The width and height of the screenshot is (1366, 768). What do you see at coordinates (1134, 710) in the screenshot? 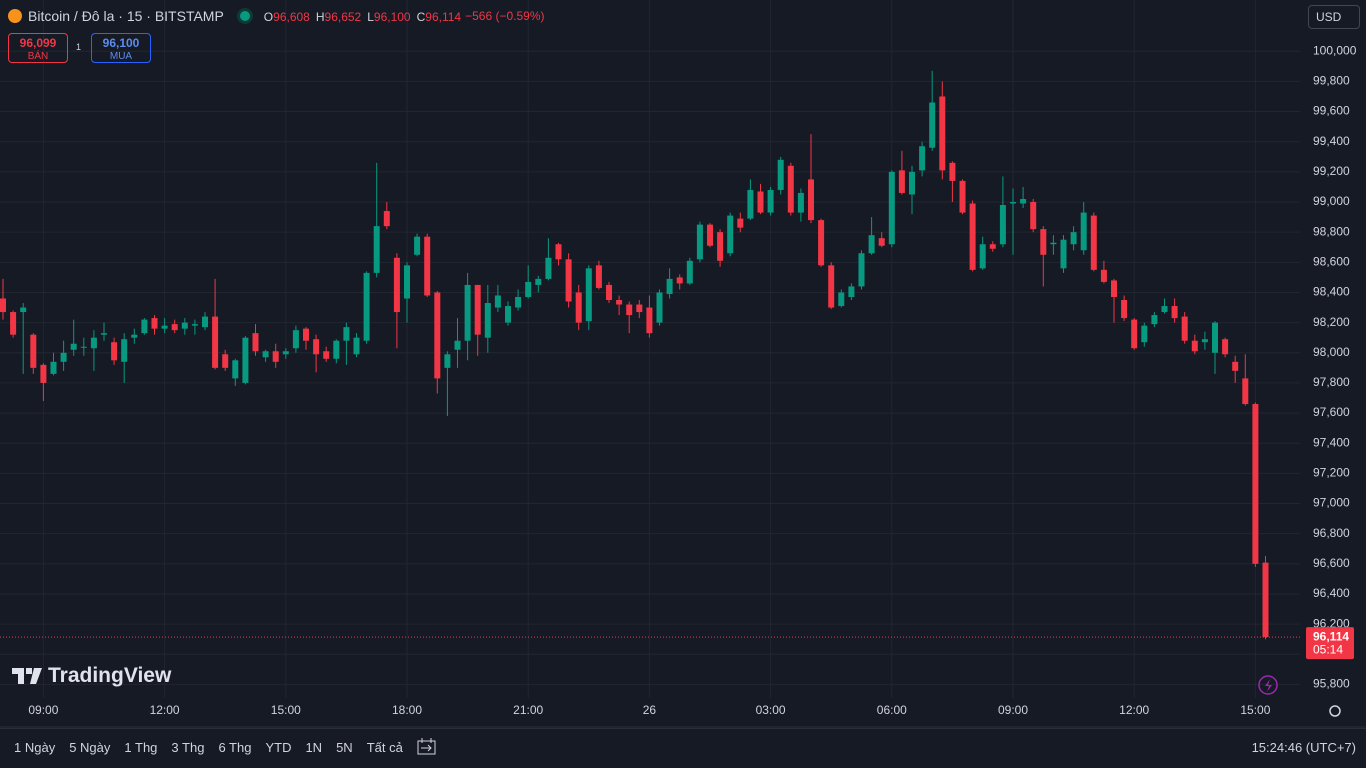
I see `x-tick-label: 12:00` at bounding box center [1134, 710].